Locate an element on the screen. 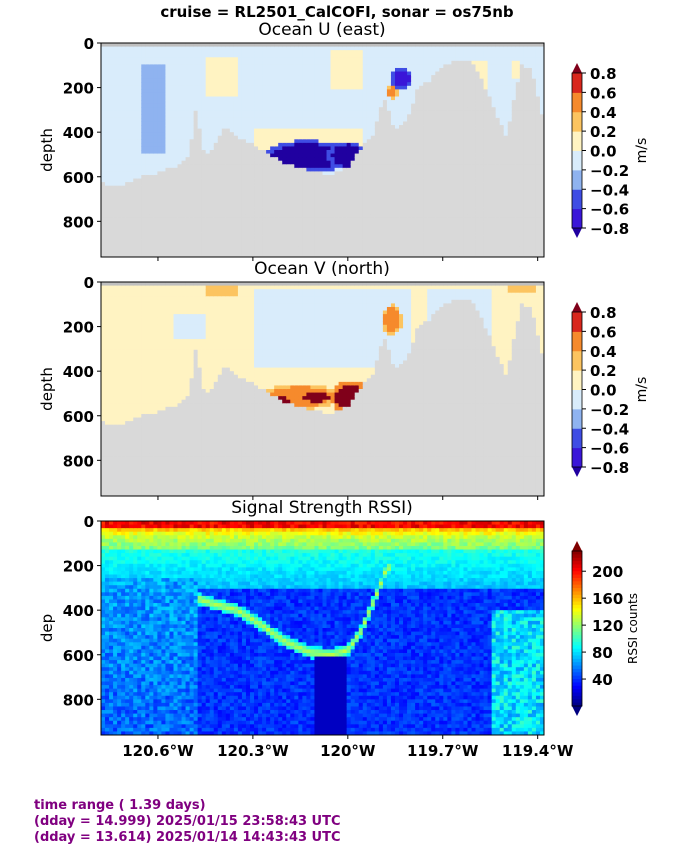  colorbar-extend-low is located at coordinates (577, 472).